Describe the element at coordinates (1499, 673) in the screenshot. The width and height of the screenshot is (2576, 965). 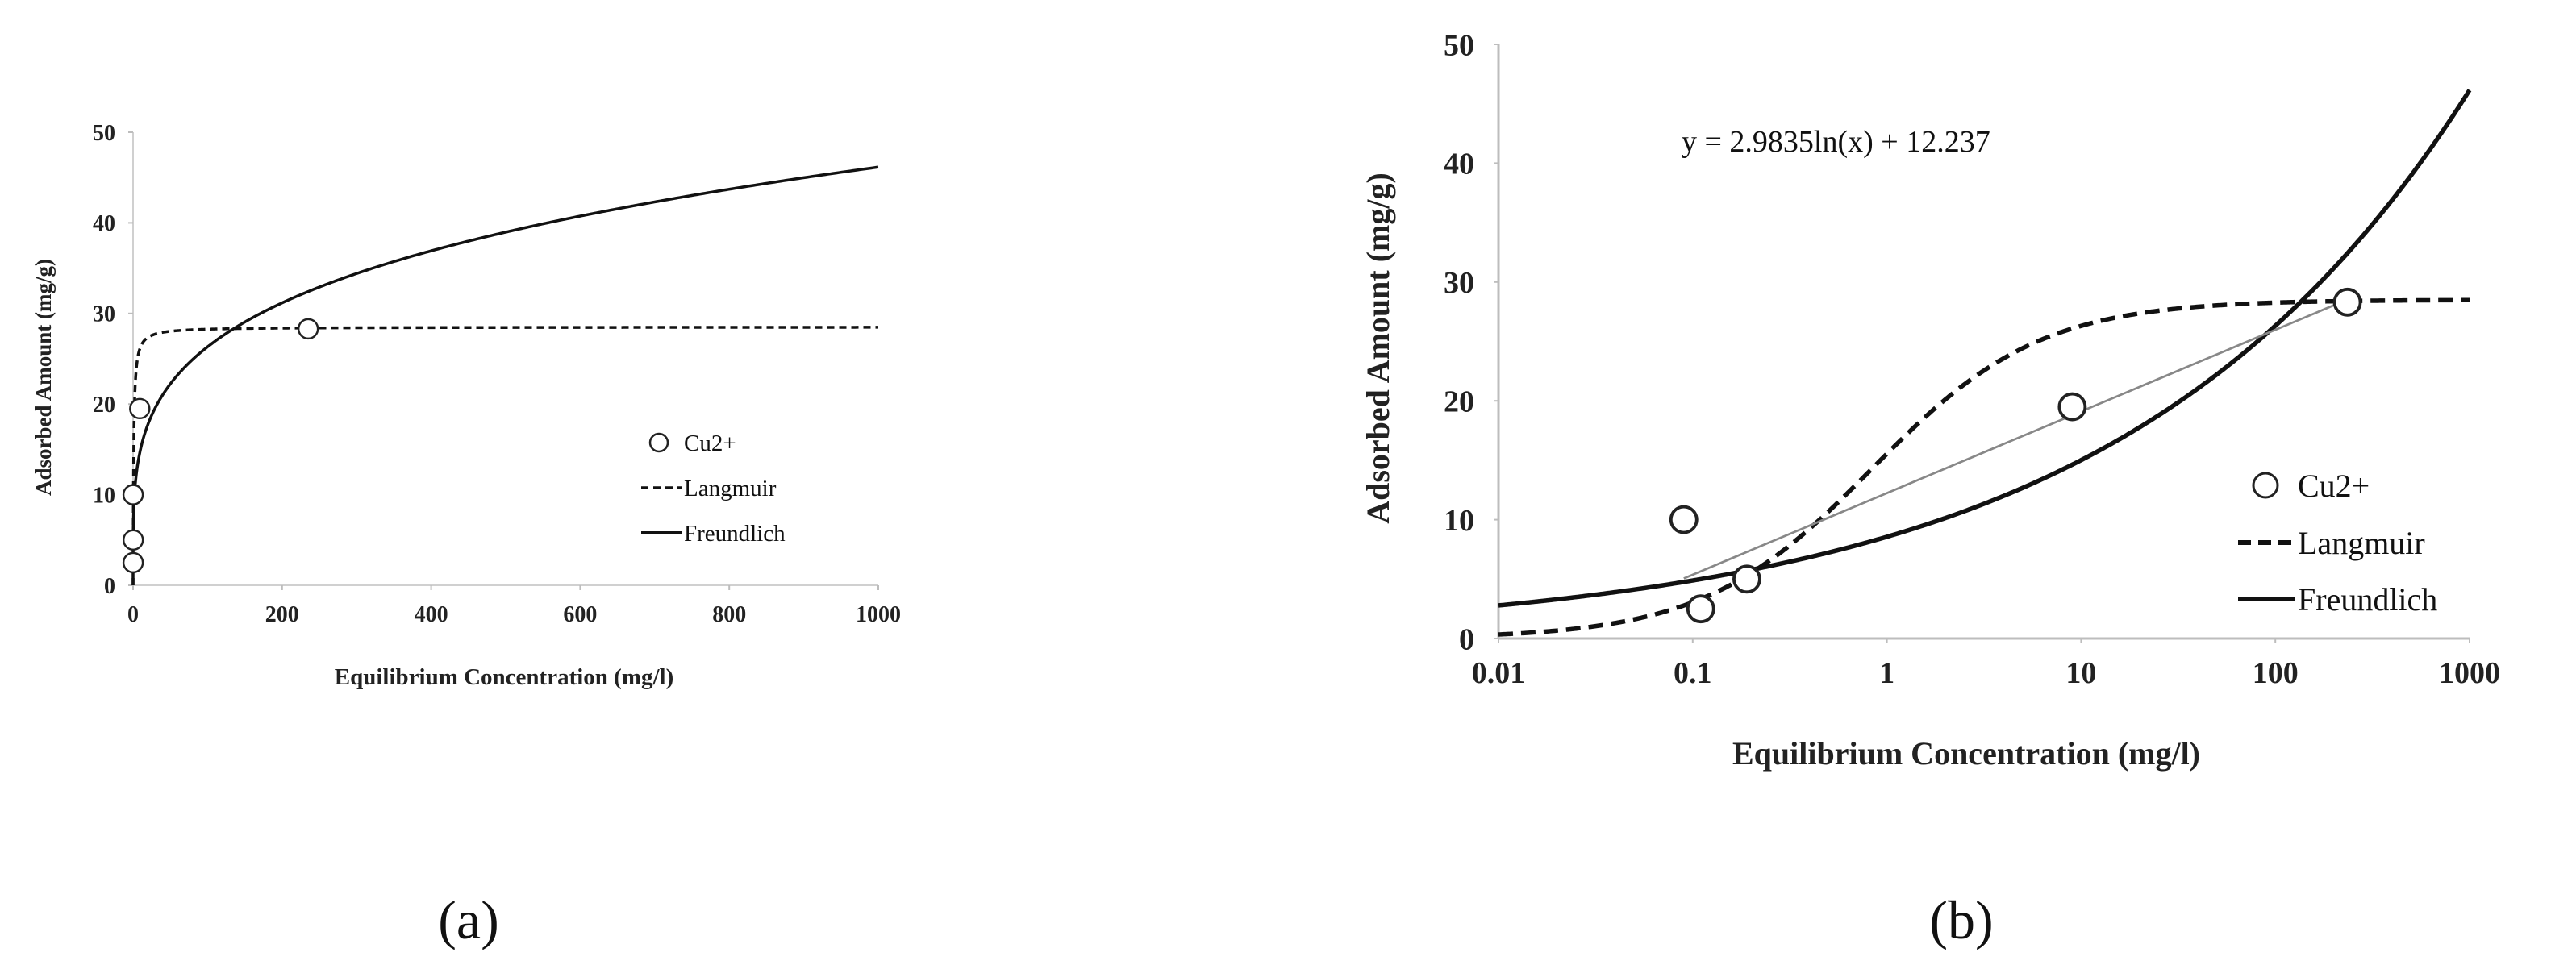
I see `x-tick-label: 0.01` at that location.